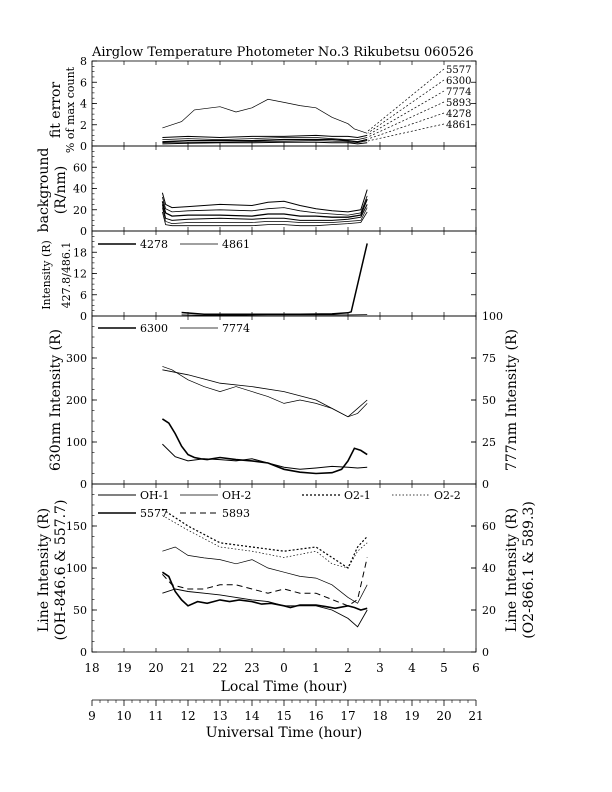  What do you see at coordinates (458, 125) in the screenshot?
I see `series-label: 4861` at bounding box center [458, 125].